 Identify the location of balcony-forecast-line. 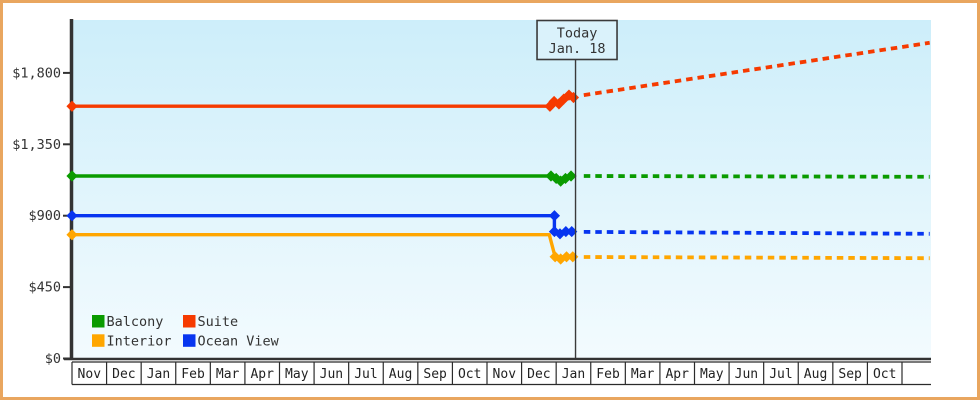
(756, 176).